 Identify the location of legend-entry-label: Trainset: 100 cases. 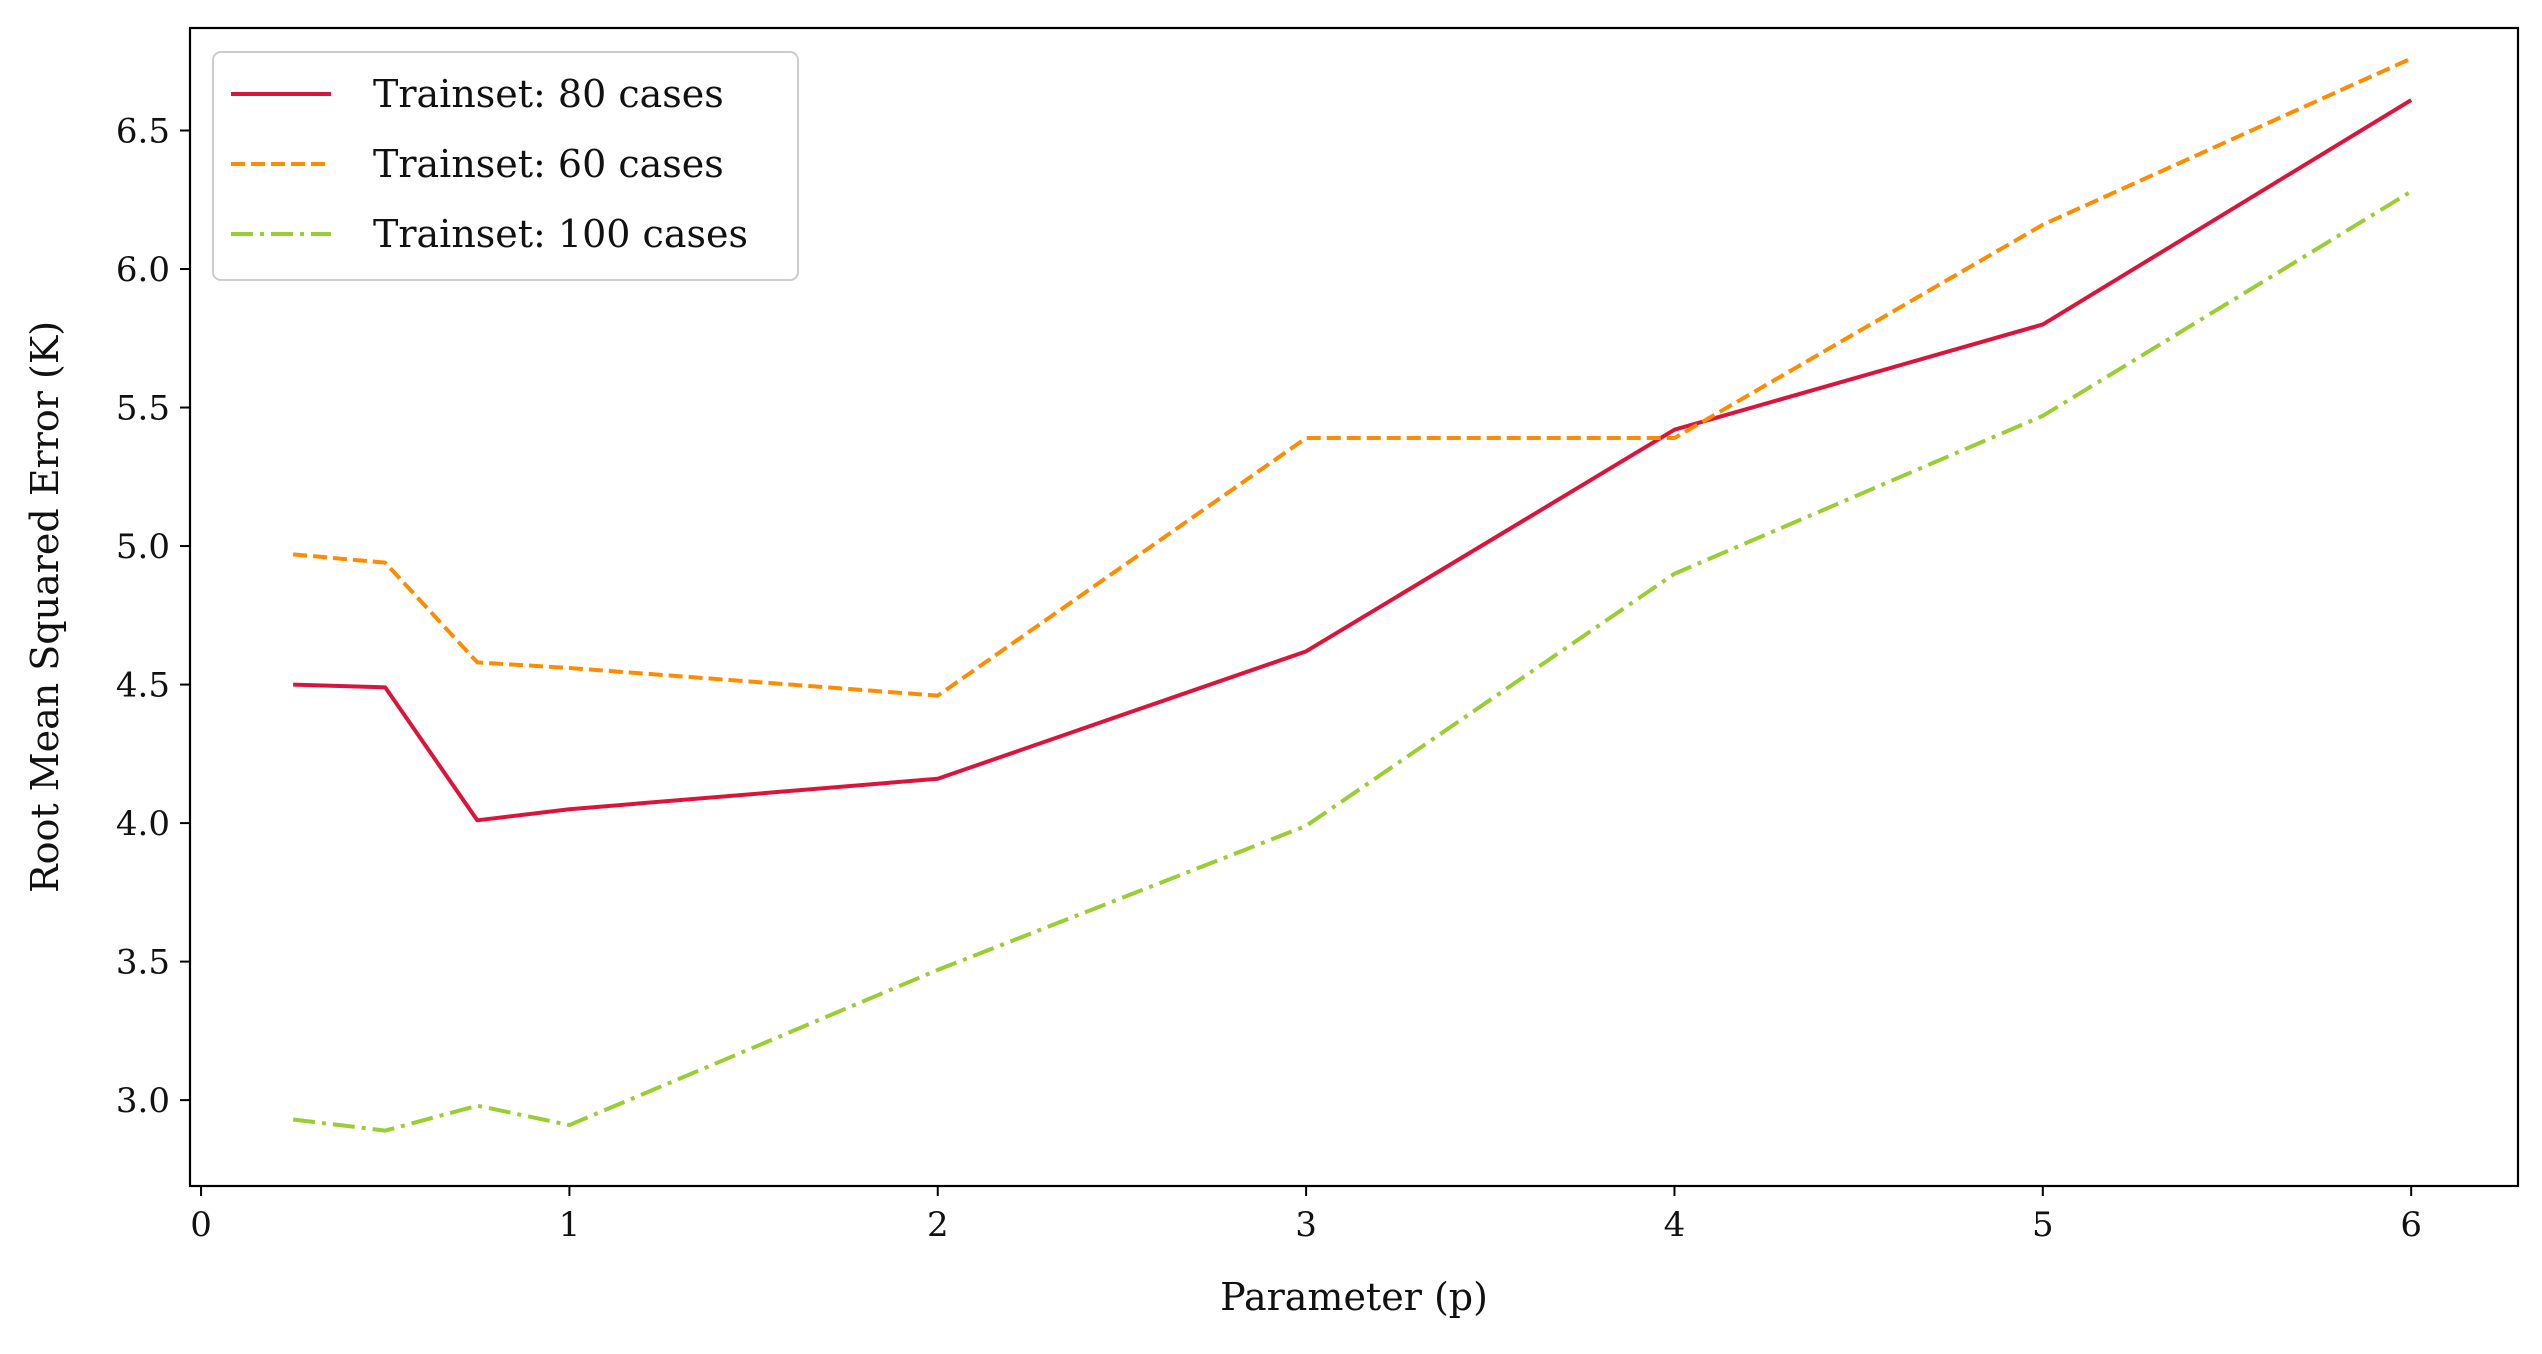
(560, 234).